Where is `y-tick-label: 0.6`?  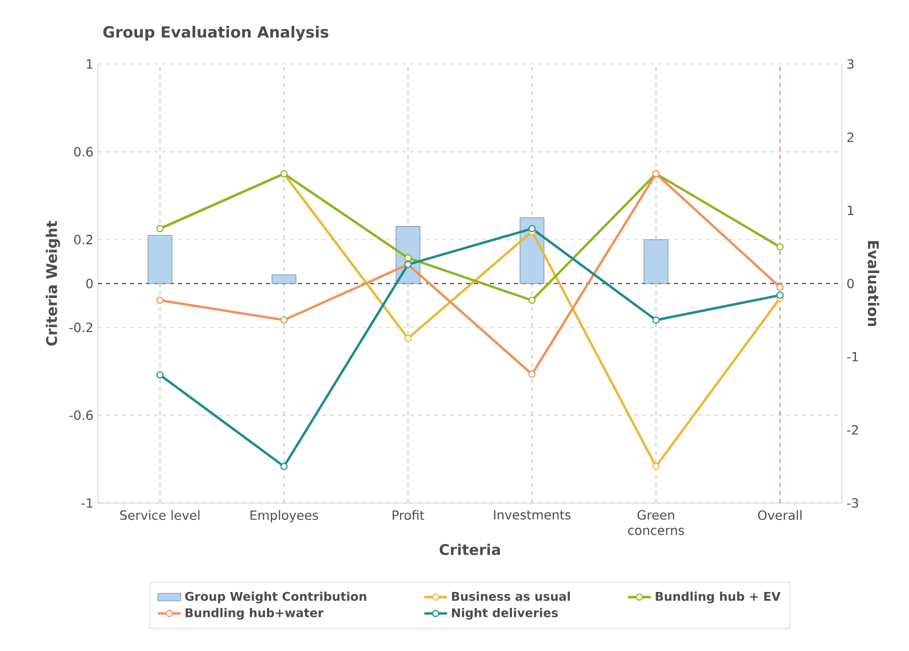
y-tick-label: 0.6 is located at coordinates (83, 152).